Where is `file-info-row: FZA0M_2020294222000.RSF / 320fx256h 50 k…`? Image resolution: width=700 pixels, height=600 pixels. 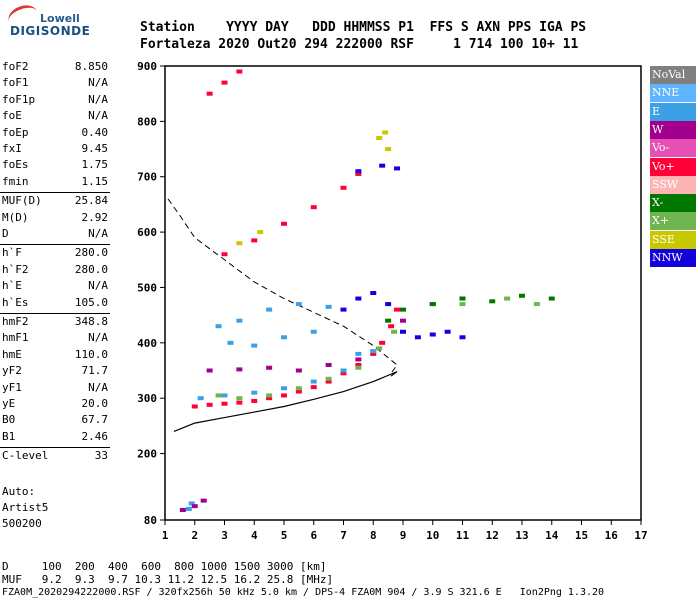 file-info-row: FZA0M_2020294222000.RSF / 320fx256h 50 k… is located at coordinates (303, 592).